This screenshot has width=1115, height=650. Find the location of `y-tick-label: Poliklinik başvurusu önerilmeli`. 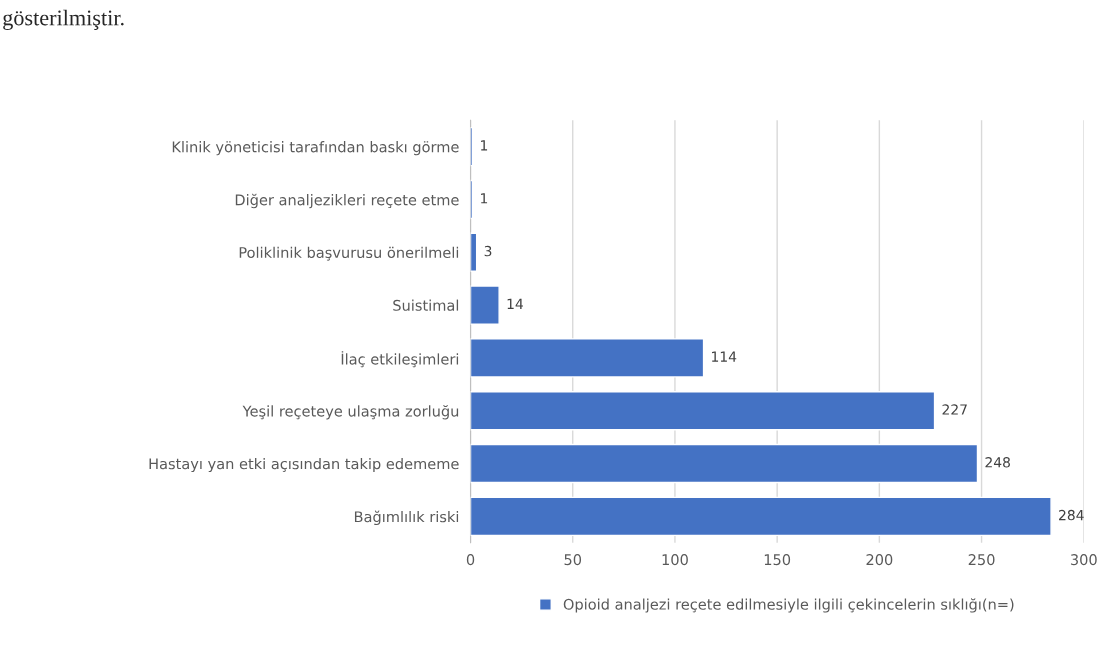

y-tick-label: Poliklinik başvurusu önerilmeli is located at coordinates (349, 253).